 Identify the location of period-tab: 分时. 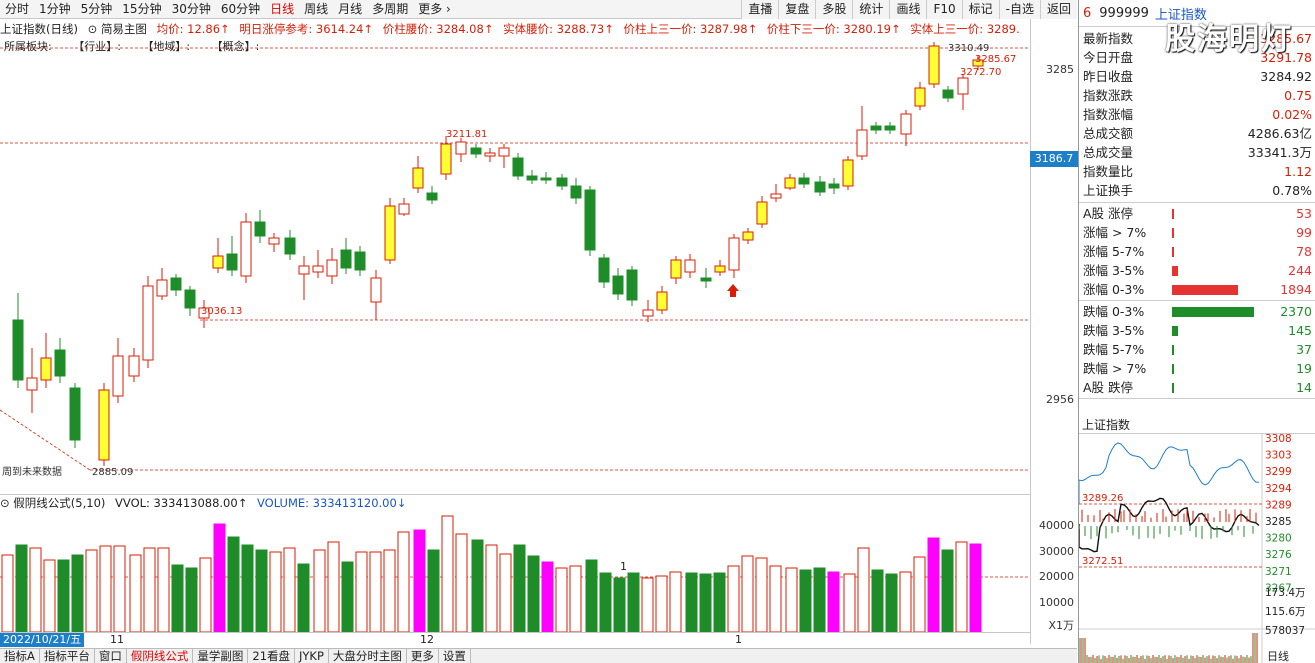
(17, 8).